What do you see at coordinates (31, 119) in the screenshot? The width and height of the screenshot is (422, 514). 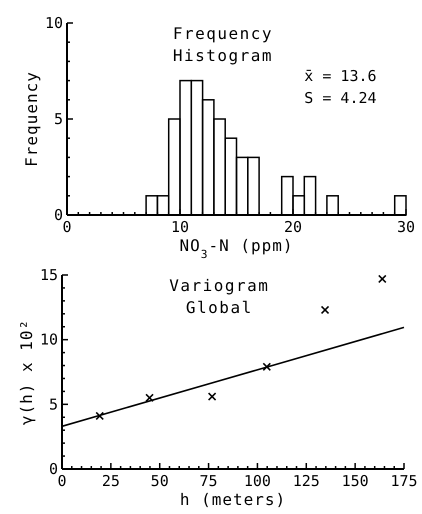 I see `y-axis-title: Frequency` at bounding box center [31, 119].